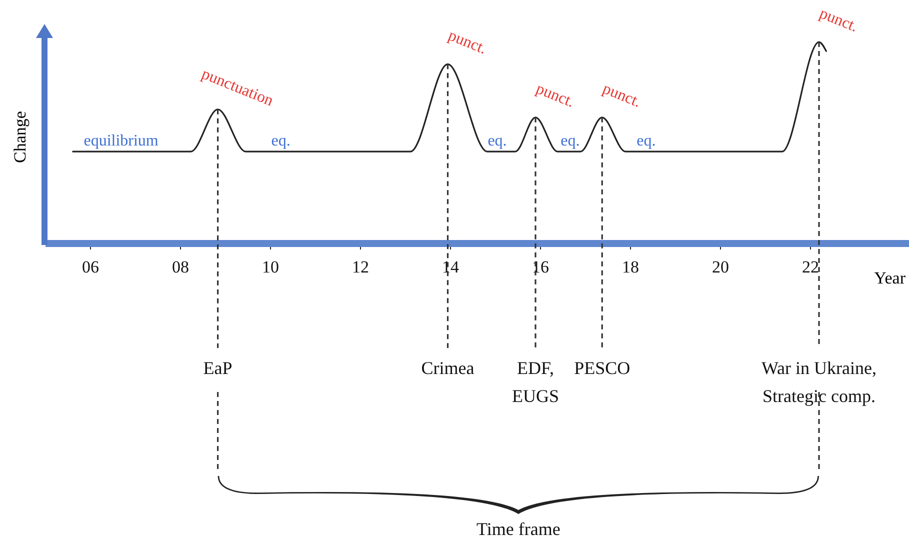  I want to click on x-tick-label: 06, so click(90, 267).